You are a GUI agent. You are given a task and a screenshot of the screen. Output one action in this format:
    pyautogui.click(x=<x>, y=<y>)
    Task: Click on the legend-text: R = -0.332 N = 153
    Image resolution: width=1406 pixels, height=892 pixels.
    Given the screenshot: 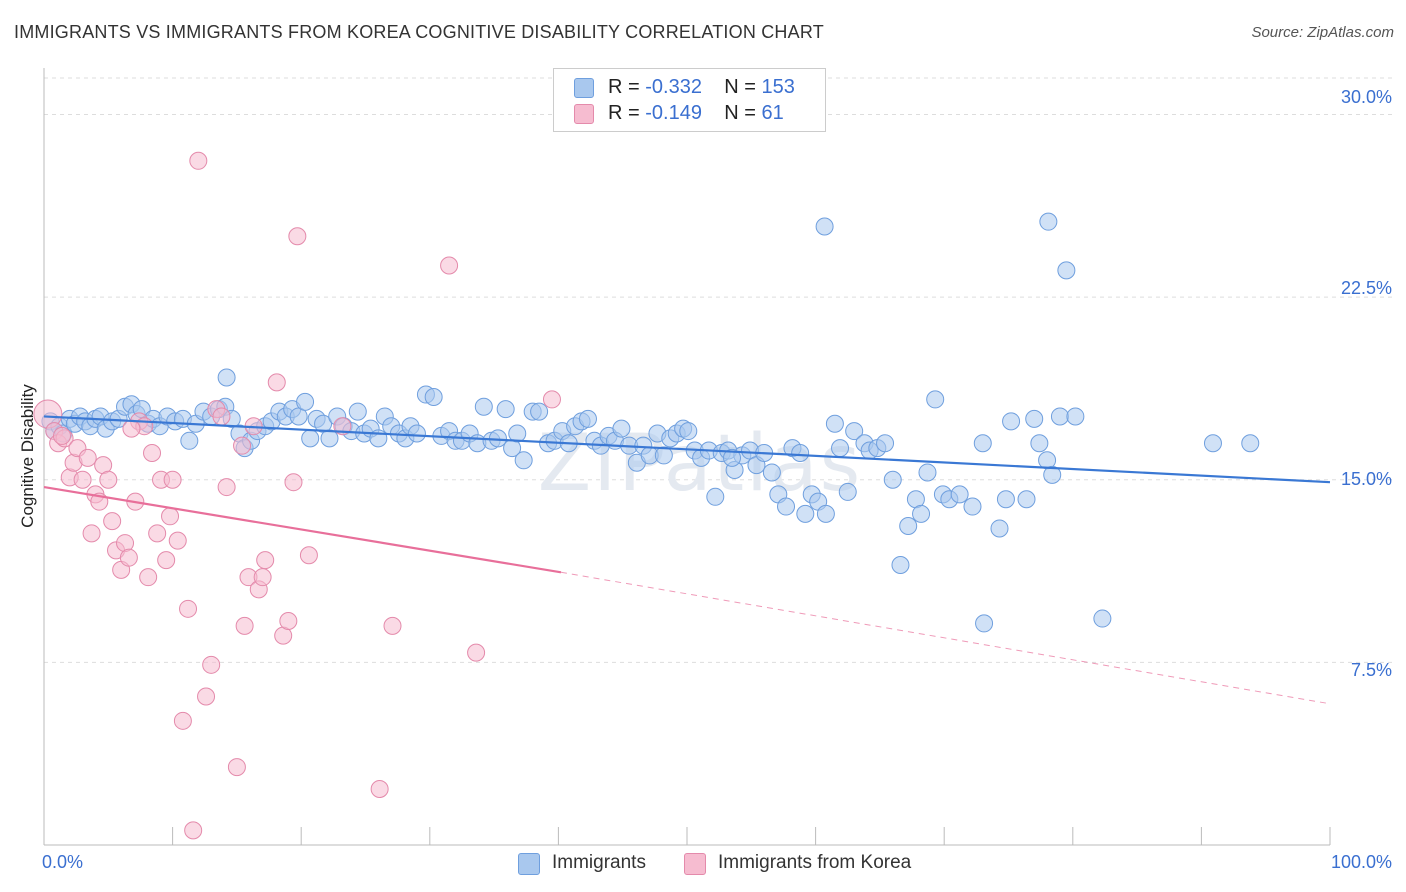 What is the action you would take?
    pyautogui.click(x=701, y=87)
    